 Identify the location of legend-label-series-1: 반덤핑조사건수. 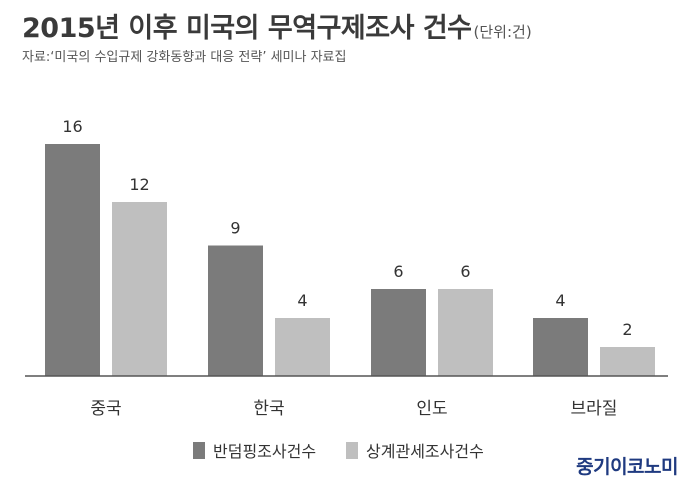
(265, 451).